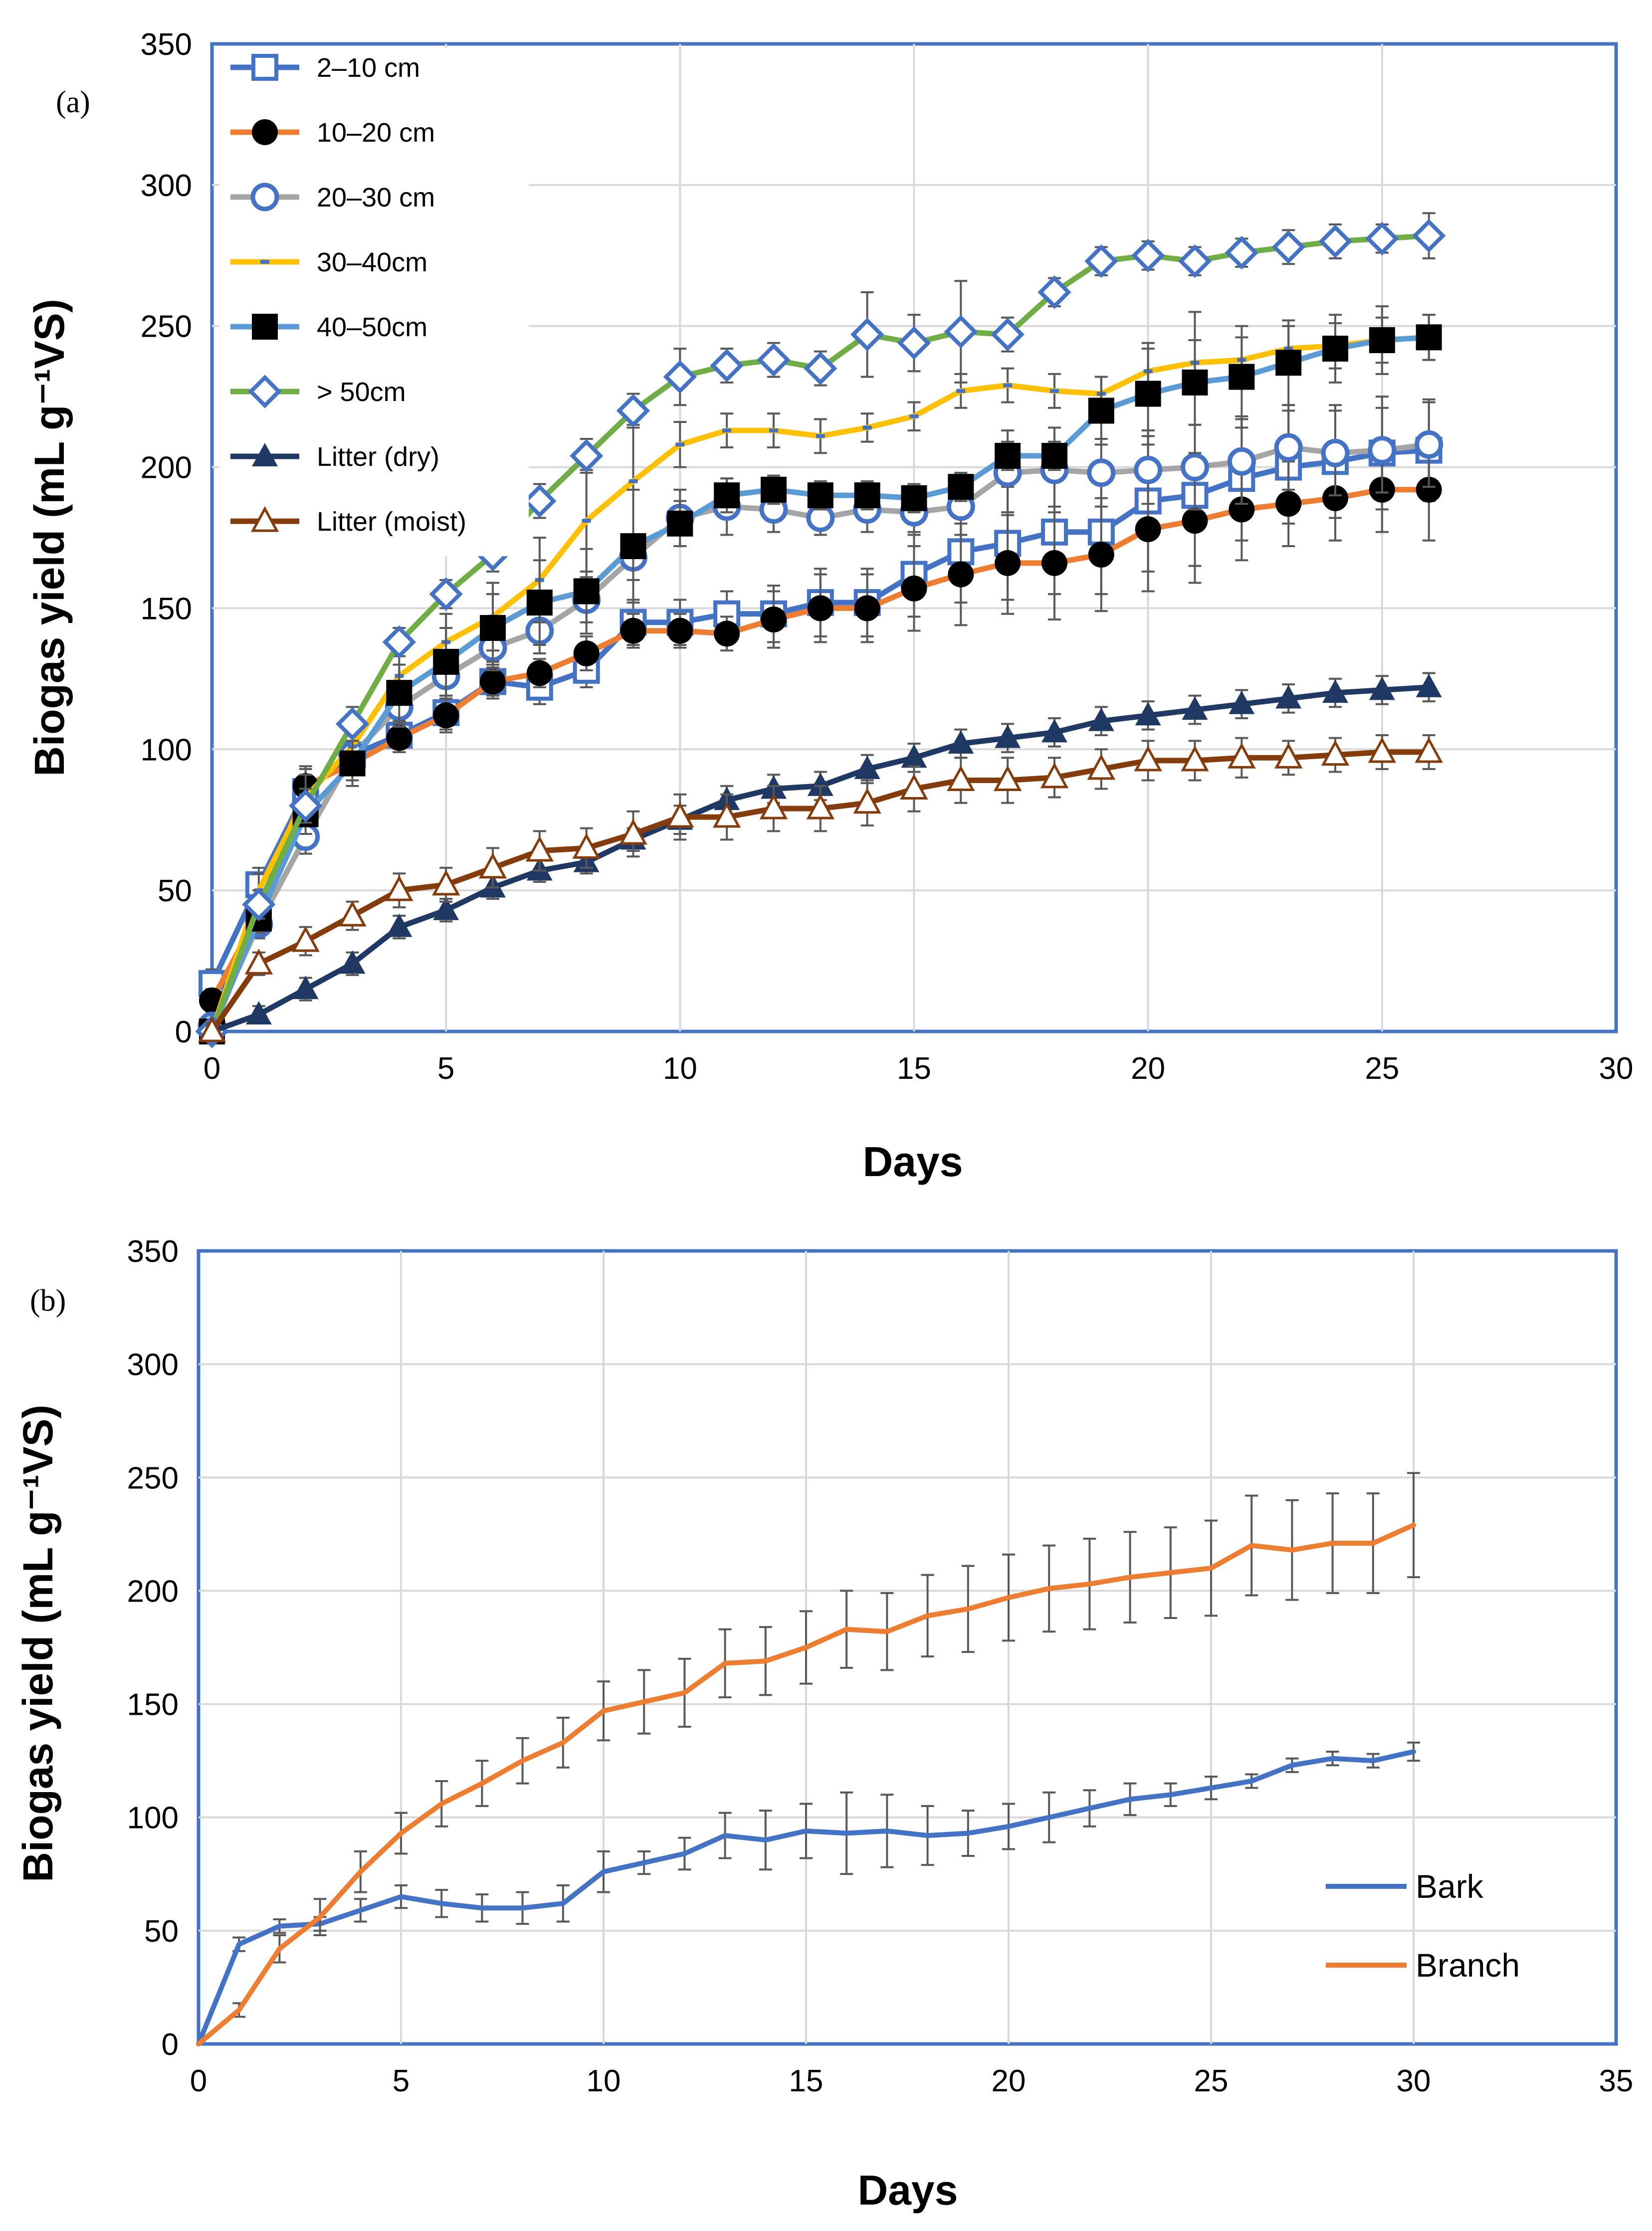 This screenshot has width=1652, height=2231. I want to click on x-tick-label: 5, so click(445, 1069).